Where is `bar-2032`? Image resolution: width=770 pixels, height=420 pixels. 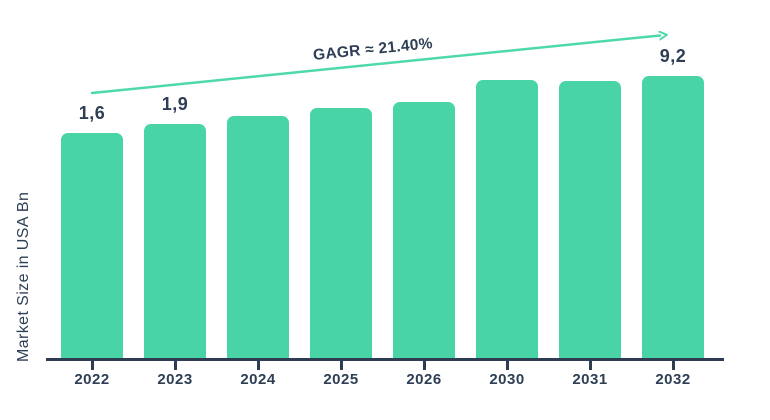
bar-2032 is located at coordinates (673, 217).